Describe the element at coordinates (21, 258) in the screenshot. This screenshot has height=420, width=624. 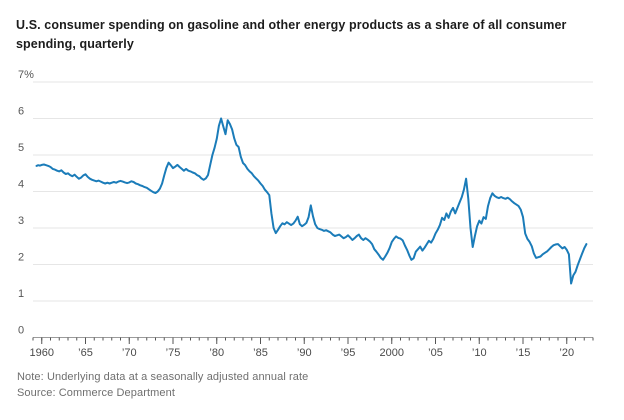
I see `y-axis-tick-label: 2` at that location.